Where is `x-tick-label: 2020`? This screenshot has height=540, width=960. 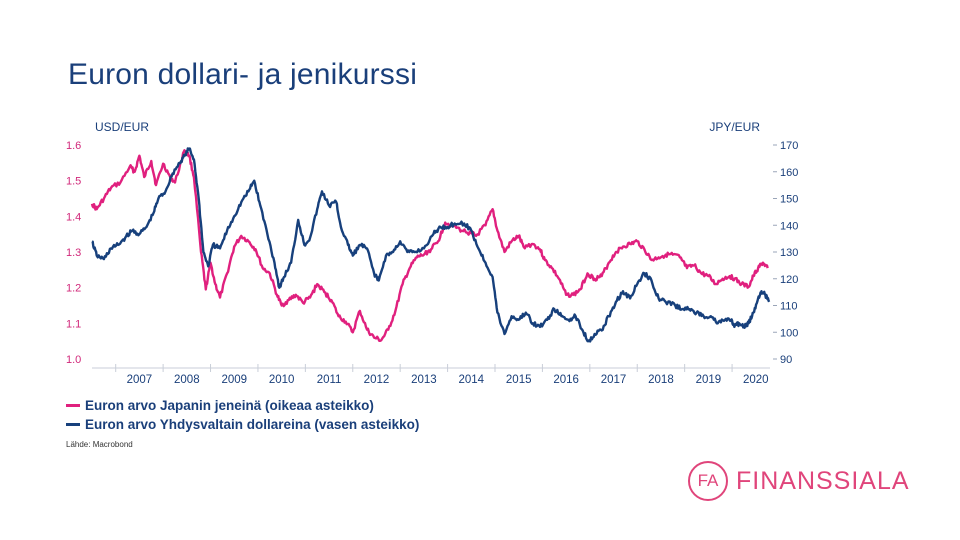
x-tick-label: 2020 is located at coordinates (756, 380).